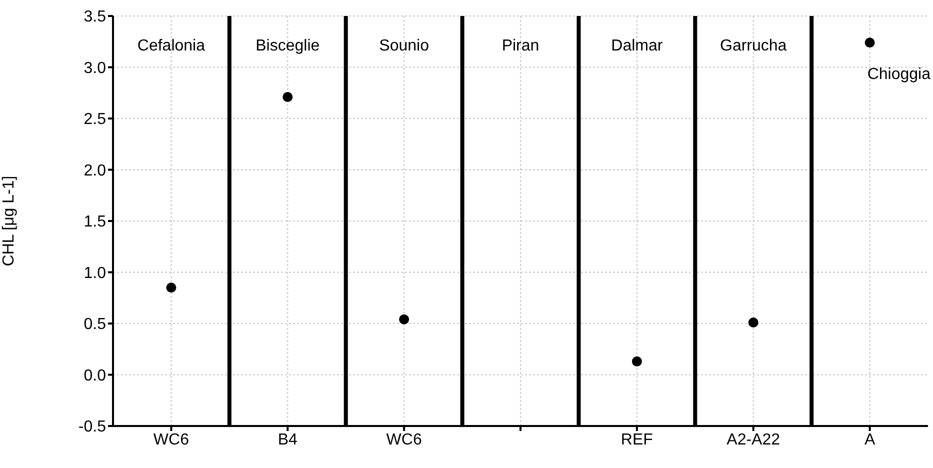 Image resolution: width=933 pixels, height=468 pixels. What do you see at coordinates (171, 45) in the screenshot?
I see `annotation: Cefalonia` at bounding box center [171, 45].